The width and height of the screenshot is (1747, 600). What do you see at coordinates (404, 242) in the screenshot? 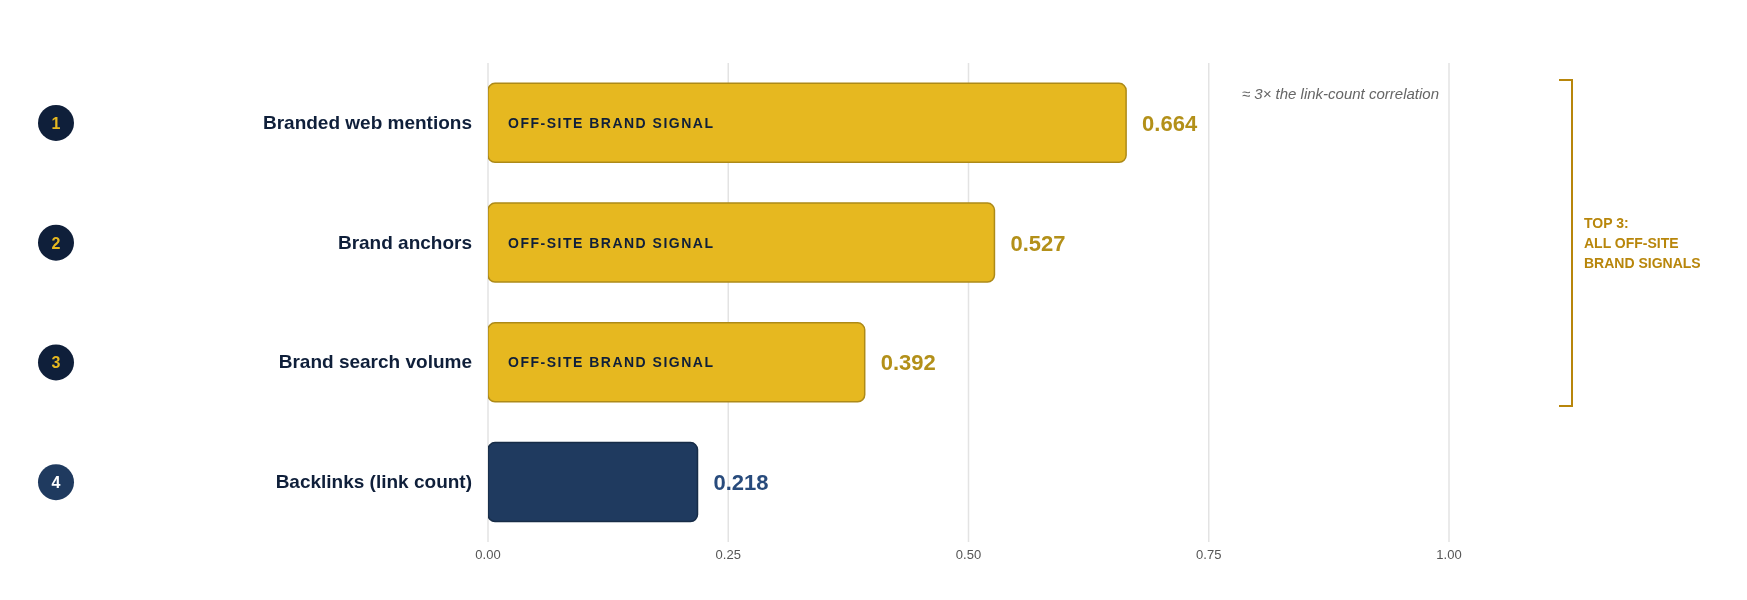
I see `y-tick-label: Brand anchors` at bounding box center [404, 242].